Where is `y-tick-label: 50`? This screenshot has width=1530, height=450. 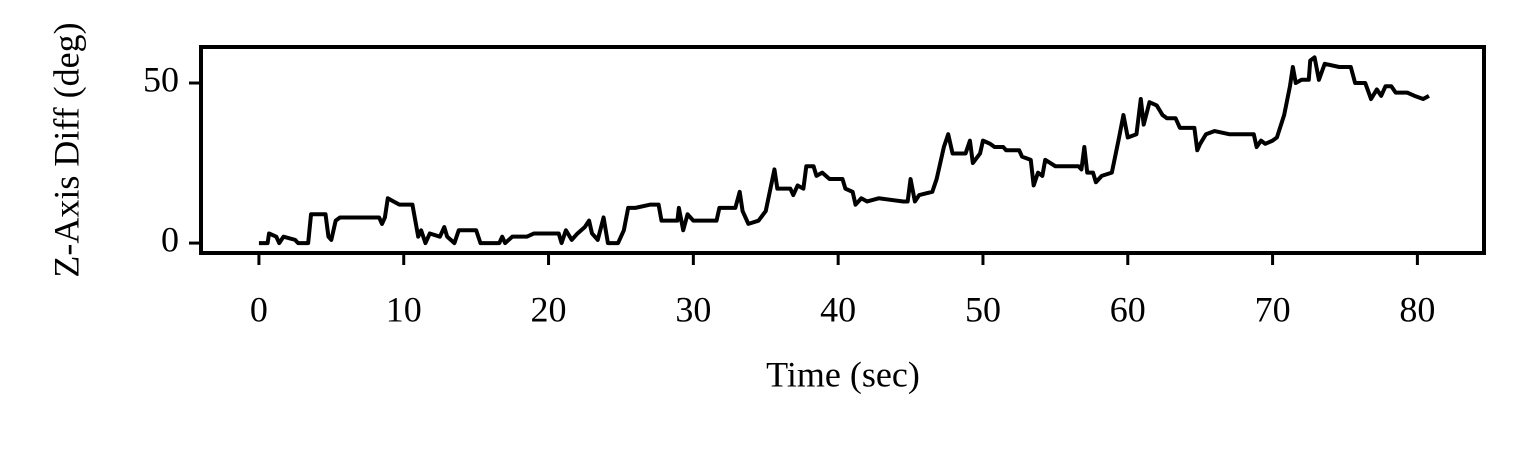 y-tick-label: 50 is located at coordinates (161, 79).